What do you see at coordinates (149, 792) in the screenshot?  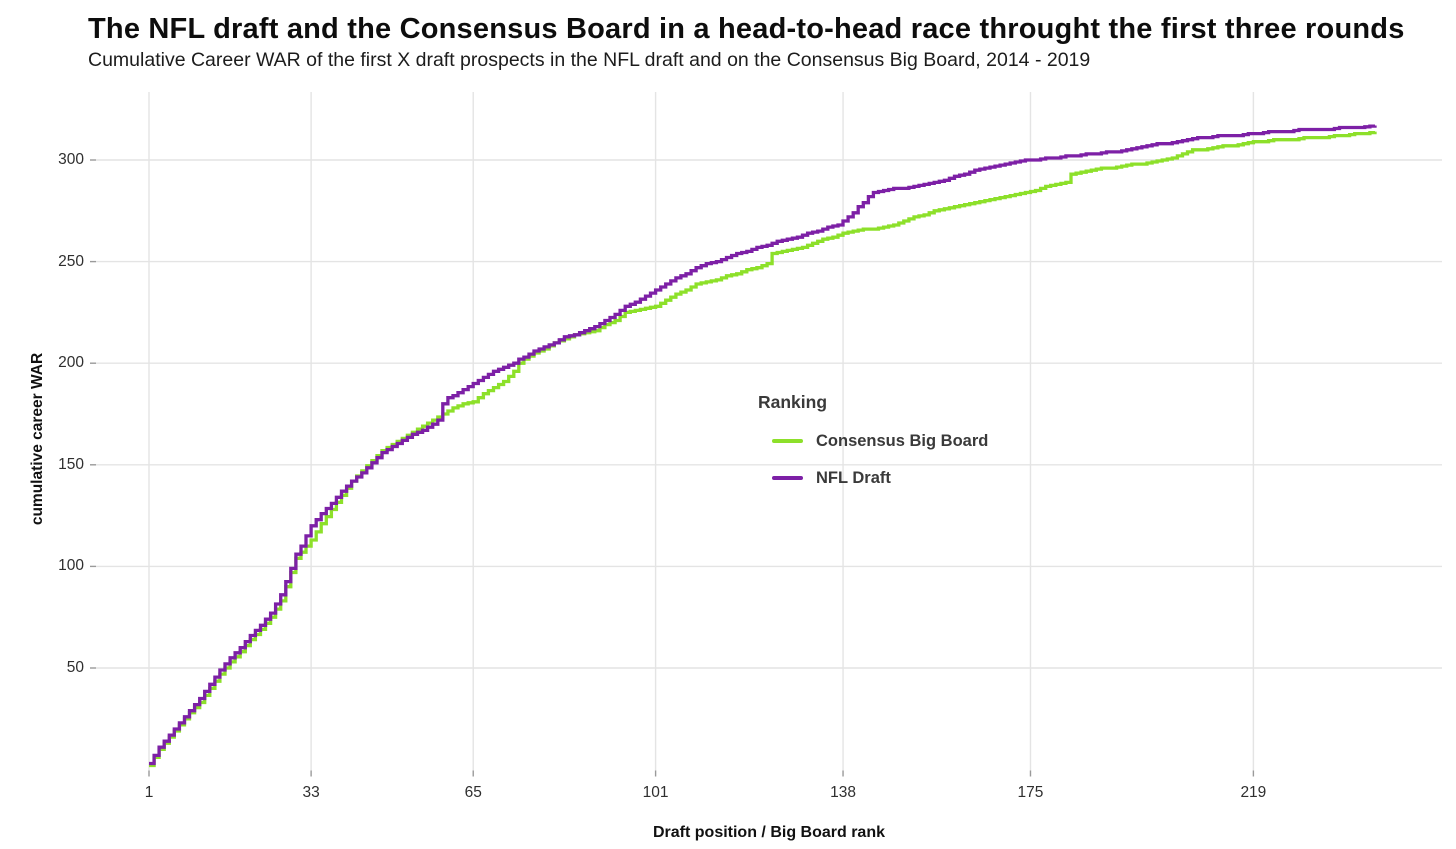 I see `x-tick-label: 1` at bounding box center [149, 792].